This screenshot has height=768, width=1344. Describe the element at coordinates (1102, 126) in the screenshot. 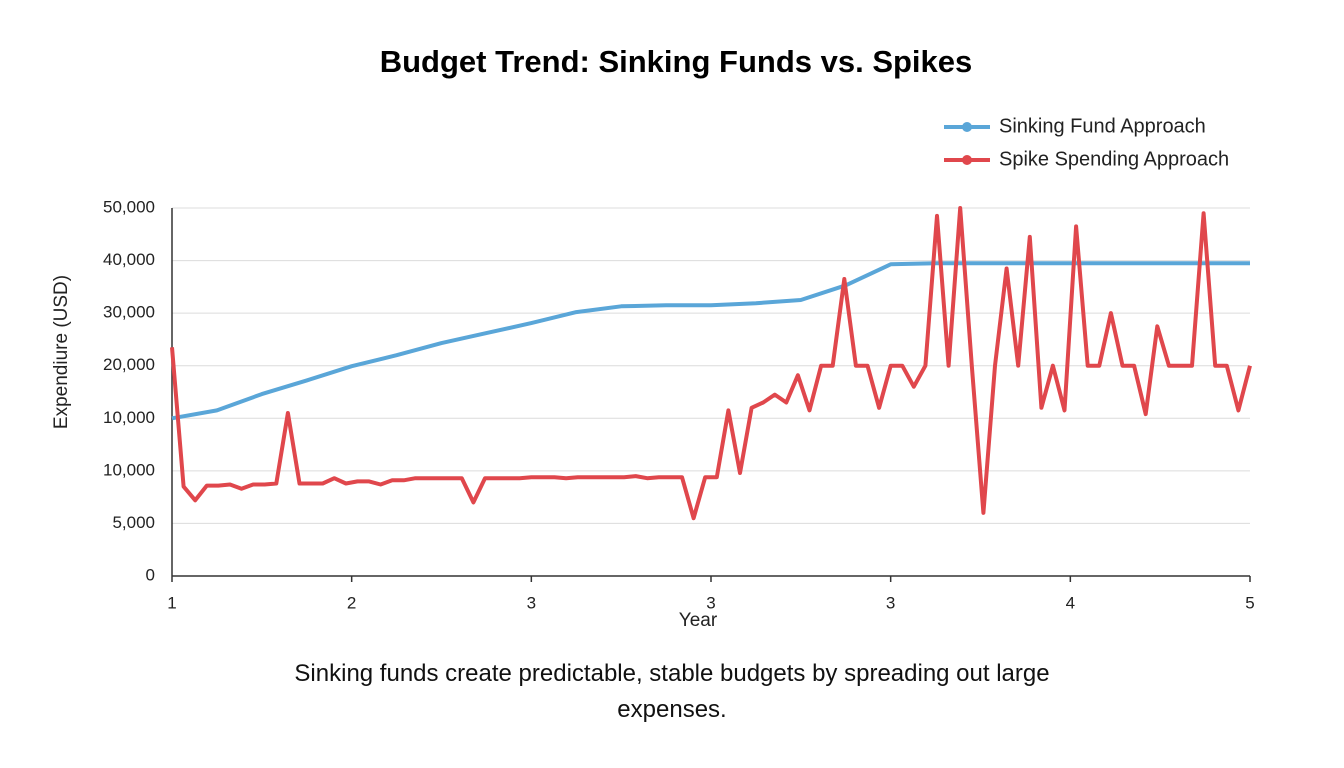

I see `legend-label: Sinking Fund Approach` at that location.